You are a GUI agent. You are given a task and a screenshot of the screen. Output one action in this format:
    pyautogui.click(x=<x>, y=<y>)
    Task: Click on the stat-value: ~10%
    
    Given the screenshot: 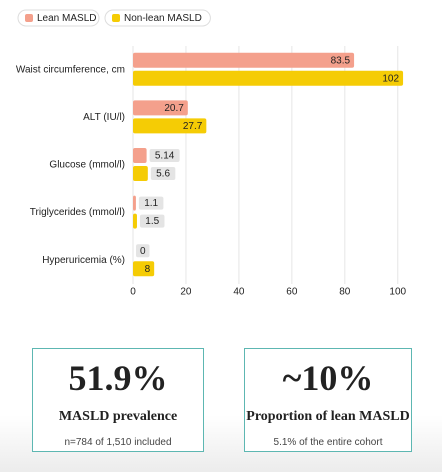 What is the action you would take?
    pyautogui.click(x=328, y=378)
    